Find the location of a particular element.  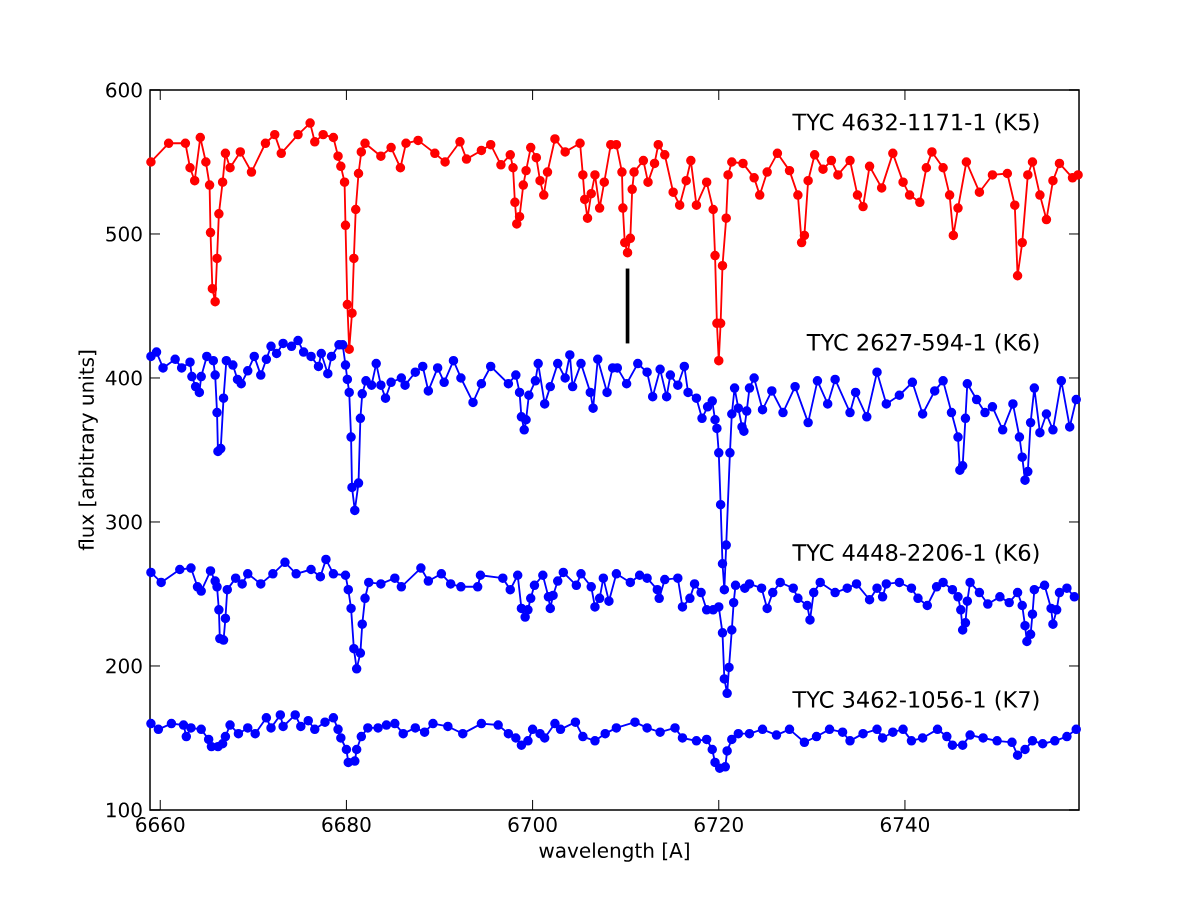

x-tick-label: 6740 is located at coordinates (905, 824).